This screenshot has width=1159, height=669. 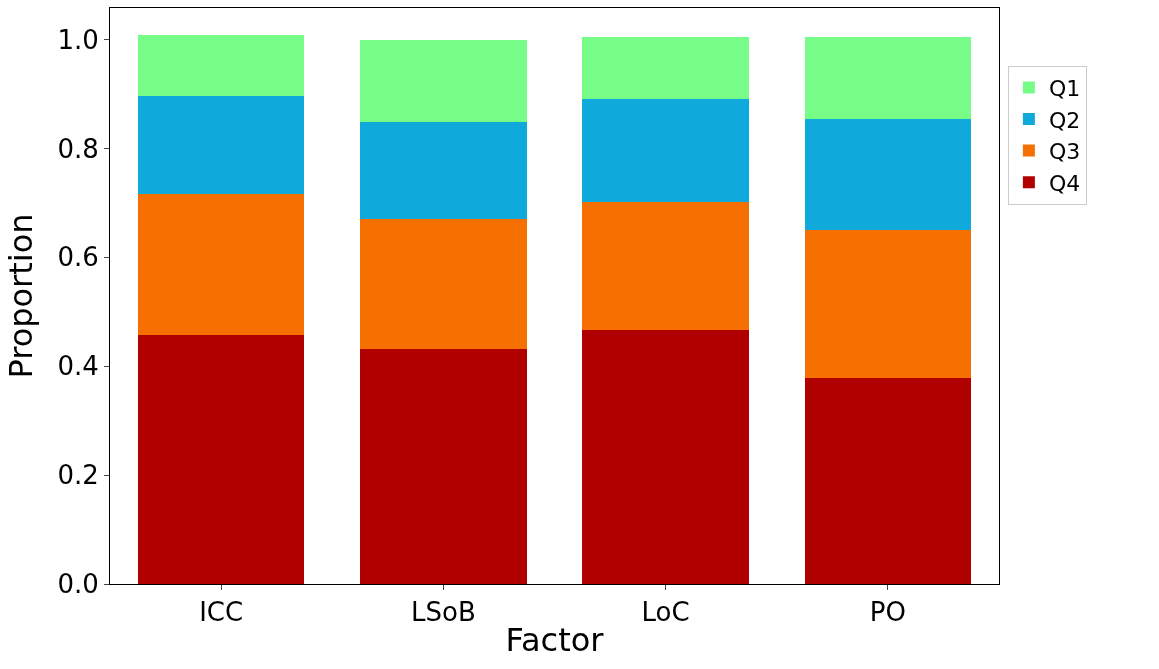 What do you see at coordinates (78, 39) in the screenshot?
I see `y-tick-label: 1.0` at bounding box center [78, 39].